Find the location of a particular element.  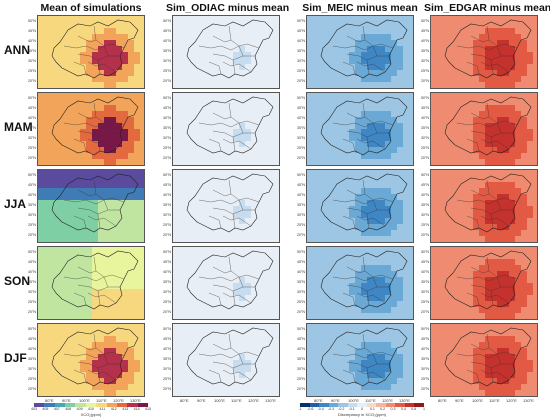

map-mean-djf is located at coordinates (91, 360).